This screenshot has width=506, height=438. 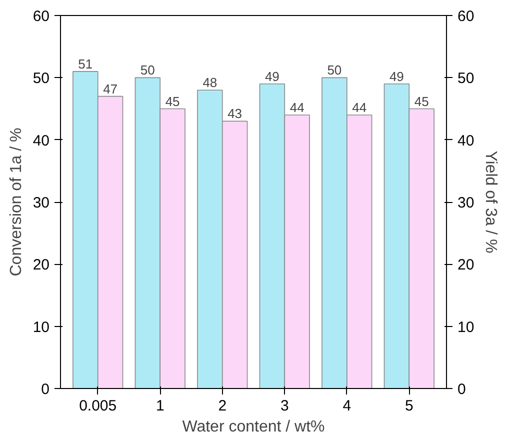 I want to click on x-axis-title: Water content / wt%, so click(x=253, y=427).